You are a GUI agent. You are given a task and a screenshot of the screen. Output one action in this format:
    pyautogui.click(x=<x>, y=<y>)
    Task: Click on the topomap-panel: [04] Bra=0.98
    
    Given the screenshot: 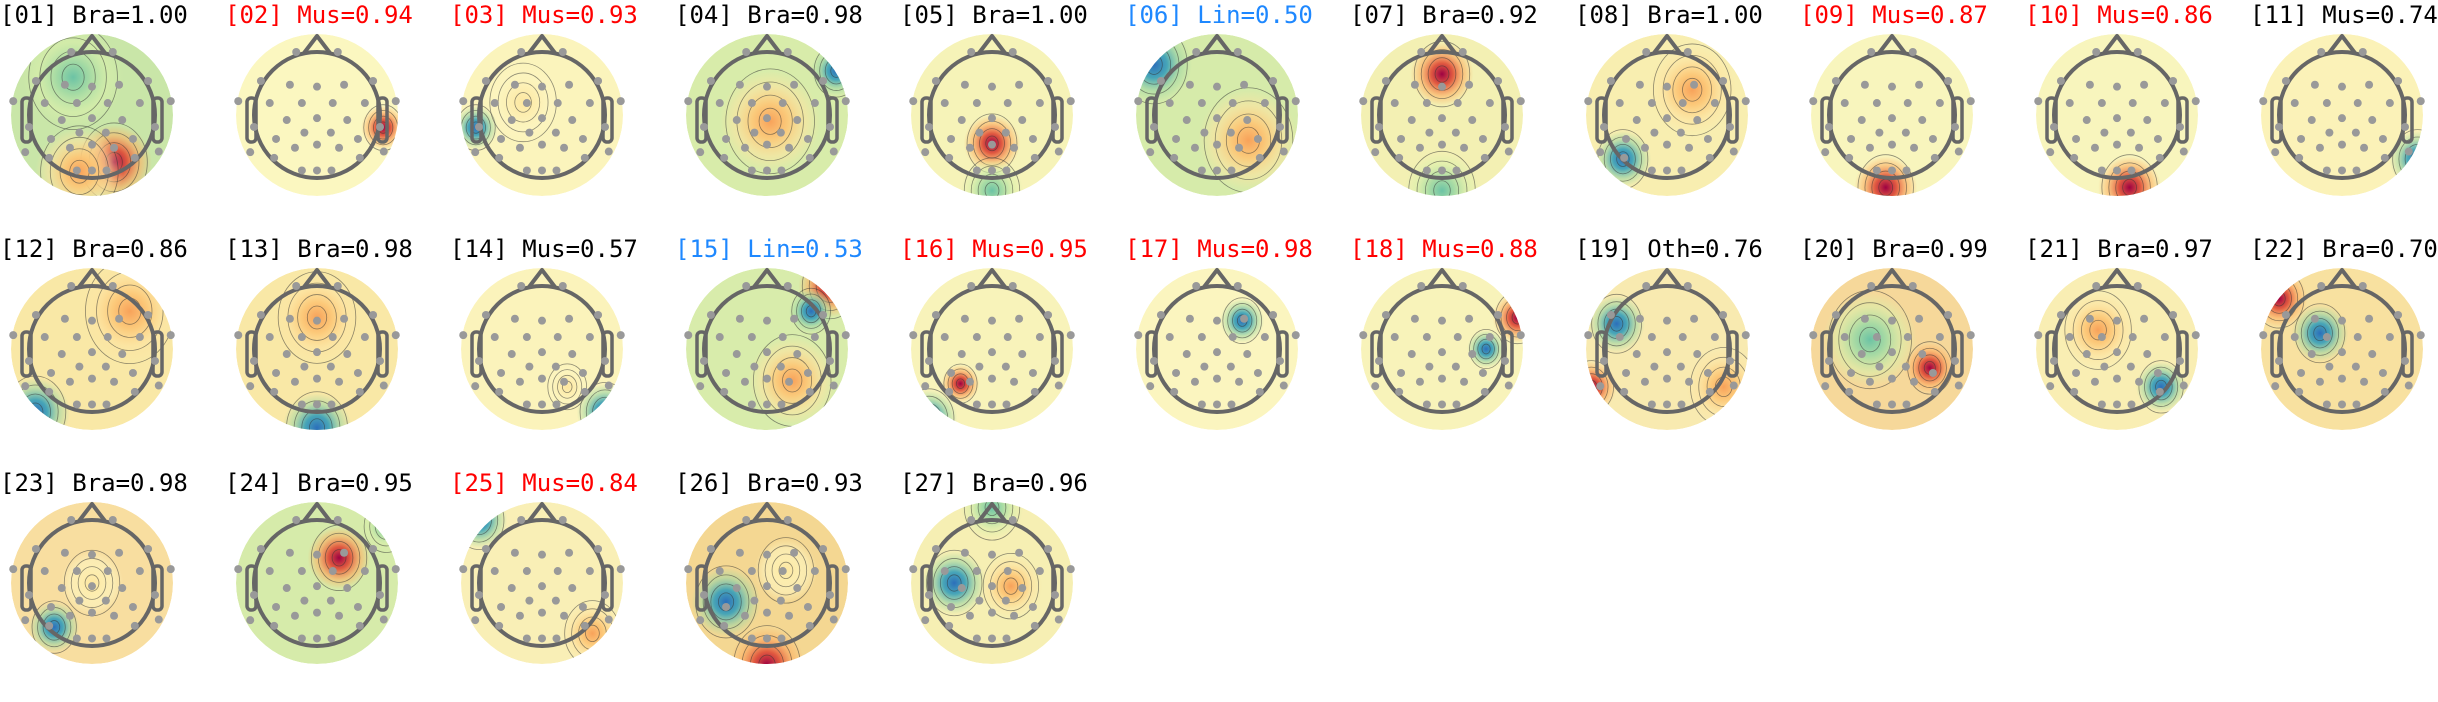 What is the action you would take?
    pyautogui.click(x=787, y=117)
    